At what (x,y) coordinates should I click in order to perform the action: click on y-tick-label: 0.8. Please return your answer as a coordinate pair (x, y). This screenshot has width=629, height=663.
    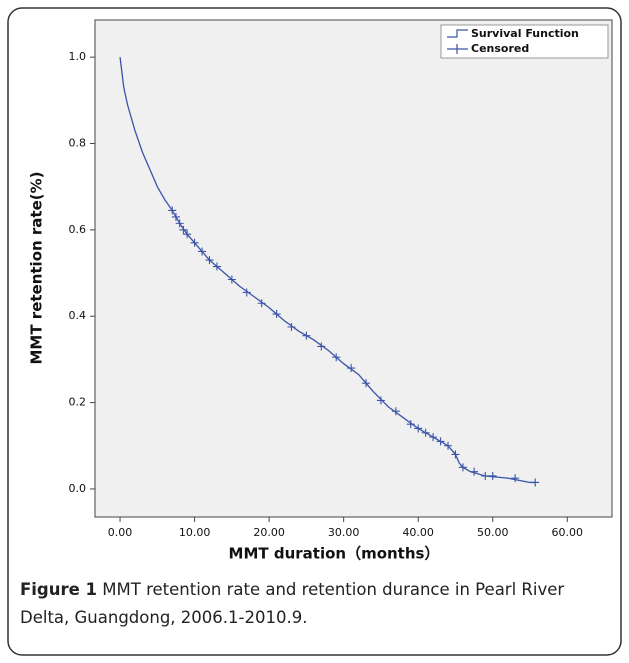
    Looking at the image, I should click on (78, 142).